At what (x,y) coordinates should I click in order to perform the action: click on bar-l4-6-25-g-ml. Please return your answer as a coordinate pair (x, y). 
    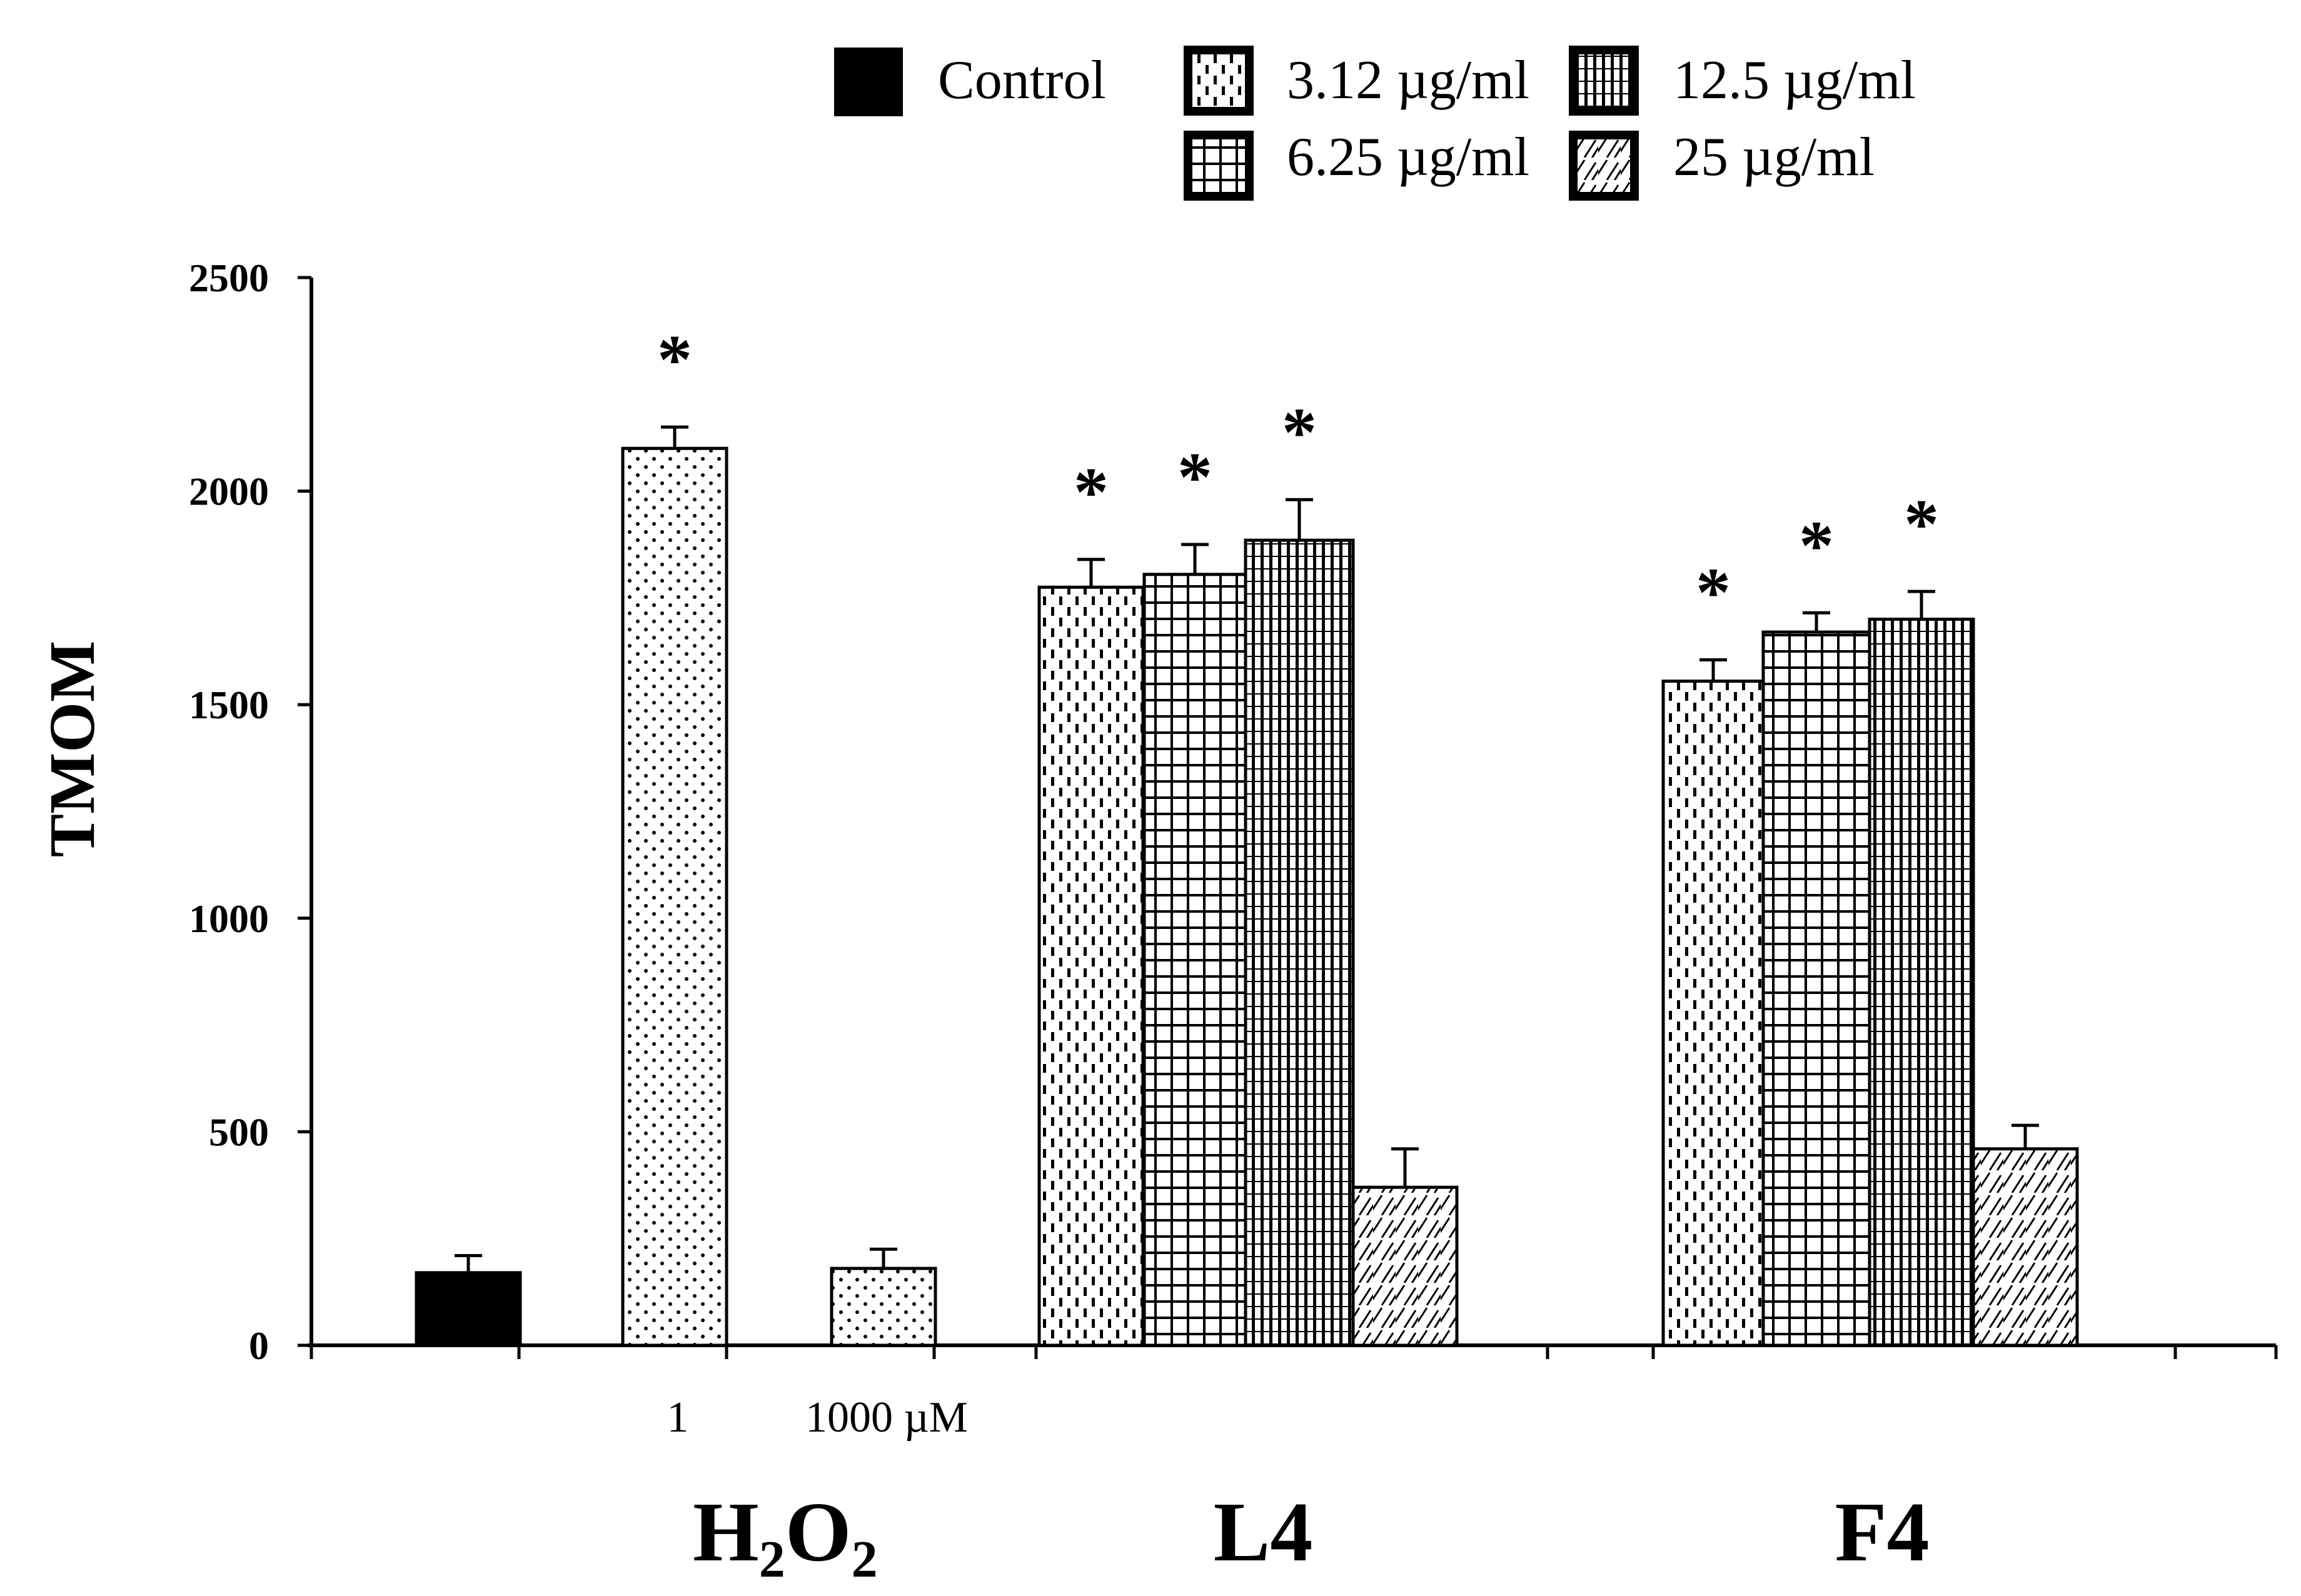
    Looking at the image, I should click on (1194, 960).